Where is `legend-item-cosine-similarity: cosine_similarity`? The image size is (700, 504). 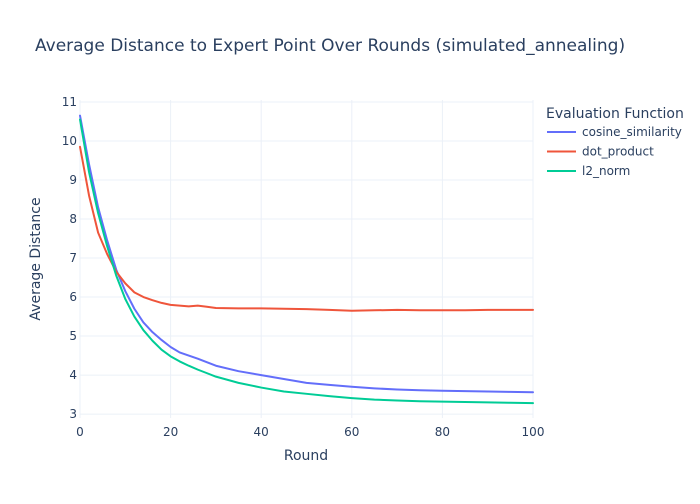
legend-item-cosine-similarity: cosine_similarity is located at coordinates (614, 132).